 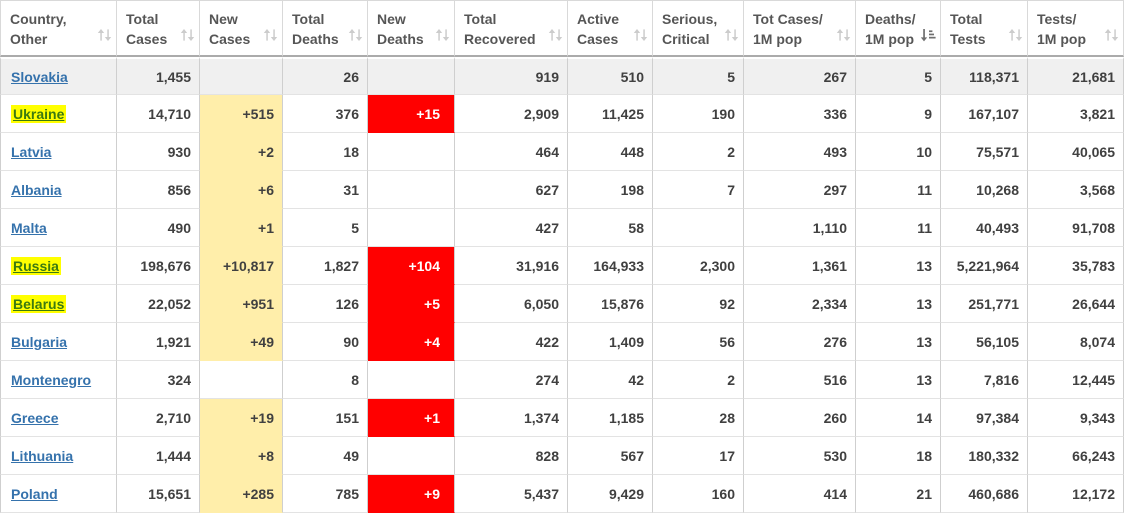 What do you see at coordinates (1076, 456) in the screenshot?
I see `cell-tests-1m: 66,243` at bounding box center [1076, 456].